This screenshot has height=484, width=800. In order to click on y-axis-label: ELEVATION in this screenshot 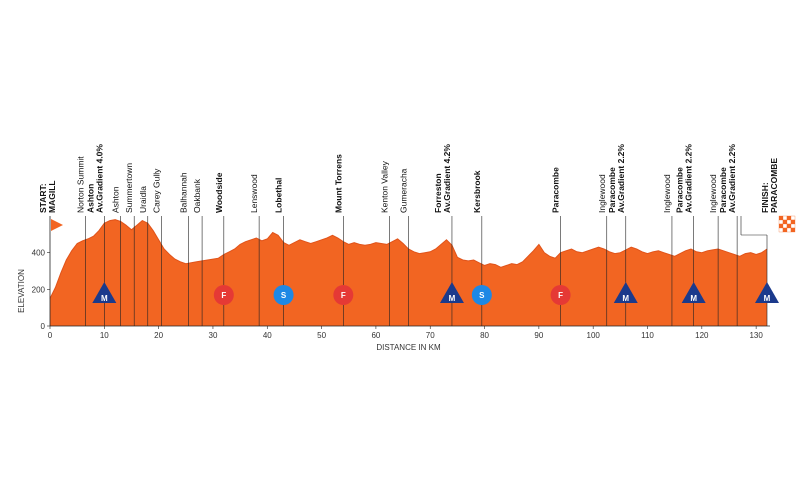, I will do `click(21, 291)`.